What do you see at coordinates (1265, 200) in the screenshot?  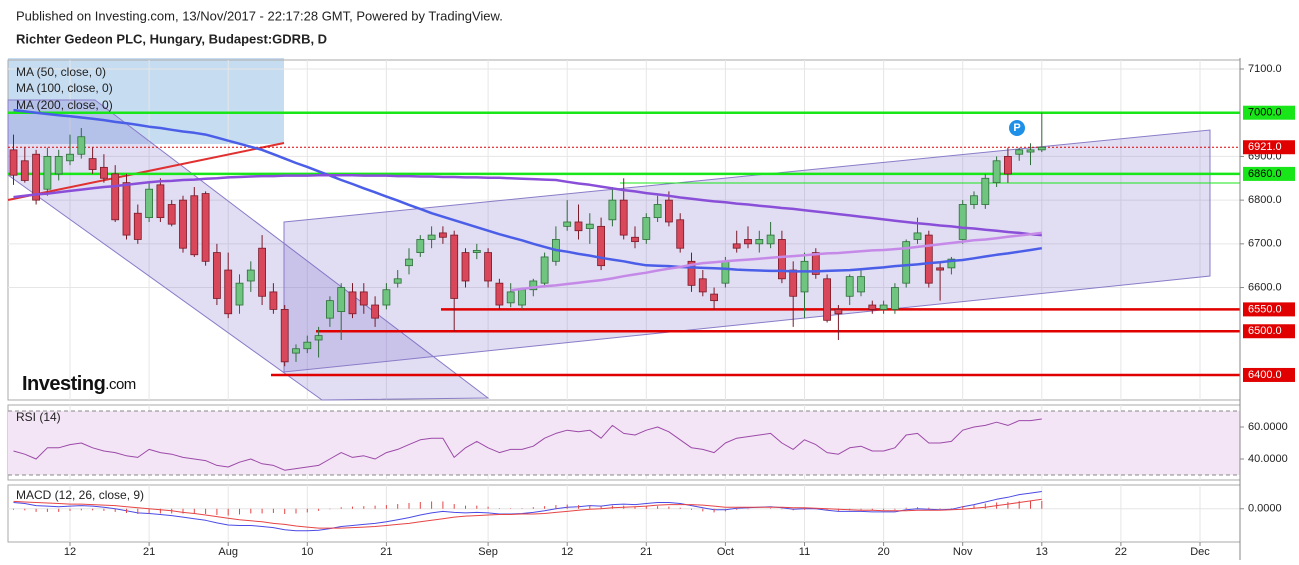 I see `y-tick-label: 6800.0` at bounding box center [1265, 200].